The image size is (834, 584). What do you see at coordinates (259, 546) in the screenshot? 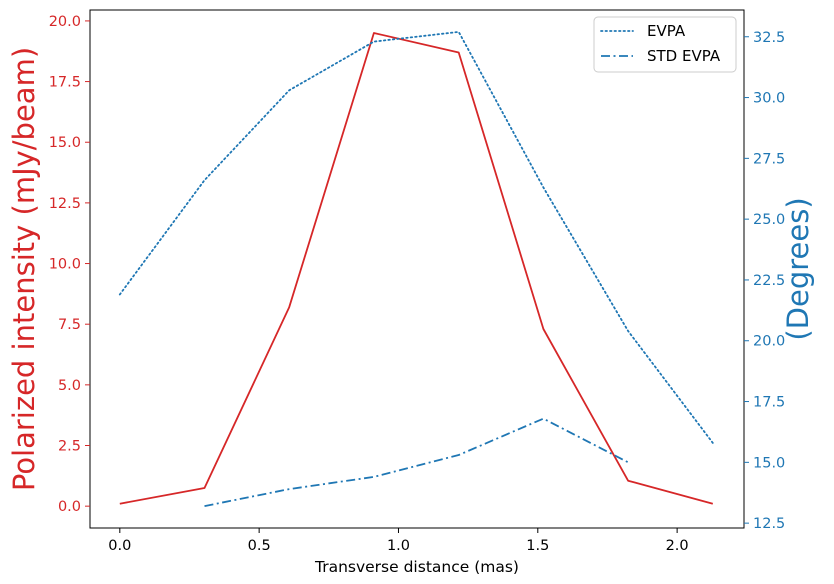
I see `x-tick-label: 0.5` at bounding box center [259, 546].